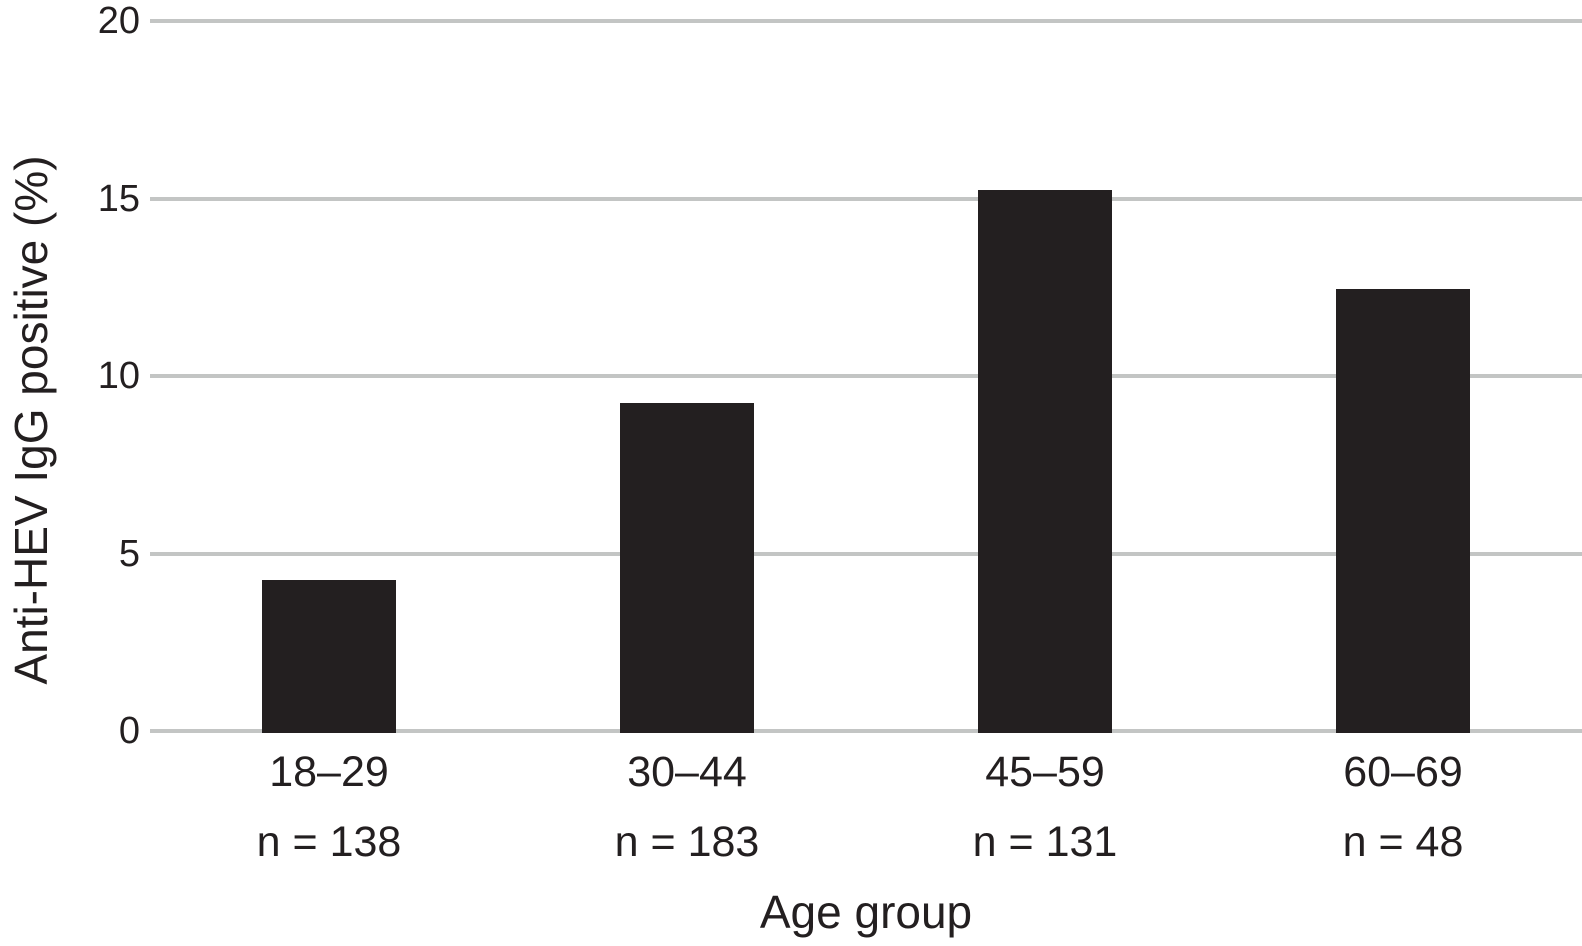  I want to click on x-tick-label: 18–29, so click(329, 772).